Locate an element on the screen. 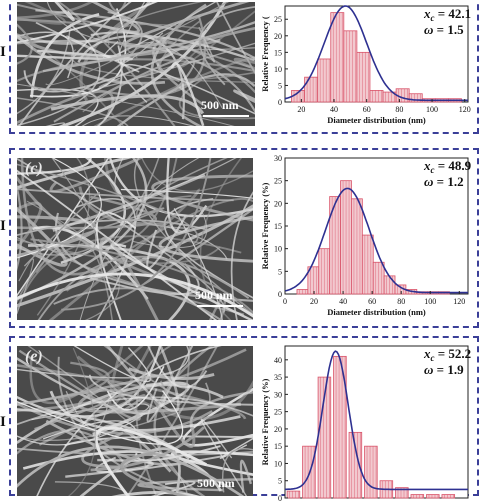  fit-omega-annotation: ω = 1.9 is located at coordinates (444, 369).